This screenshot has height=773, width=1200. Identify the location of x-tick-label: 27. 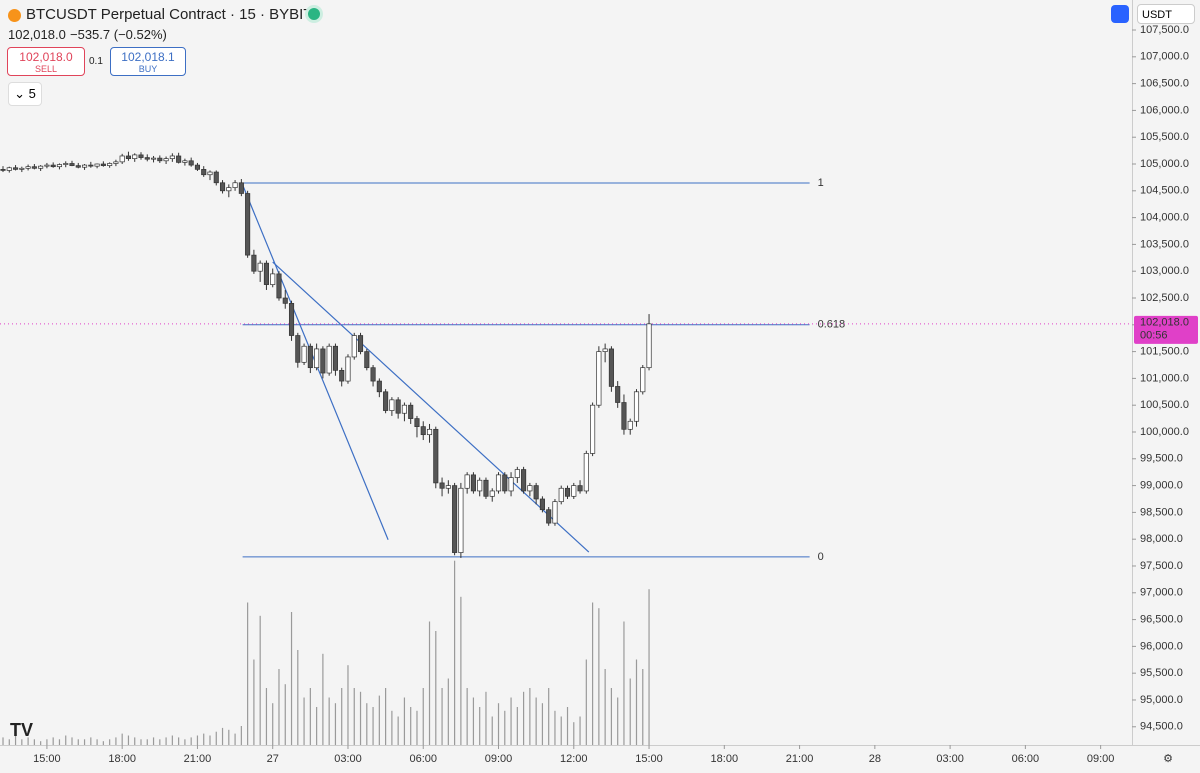
(273, 759).